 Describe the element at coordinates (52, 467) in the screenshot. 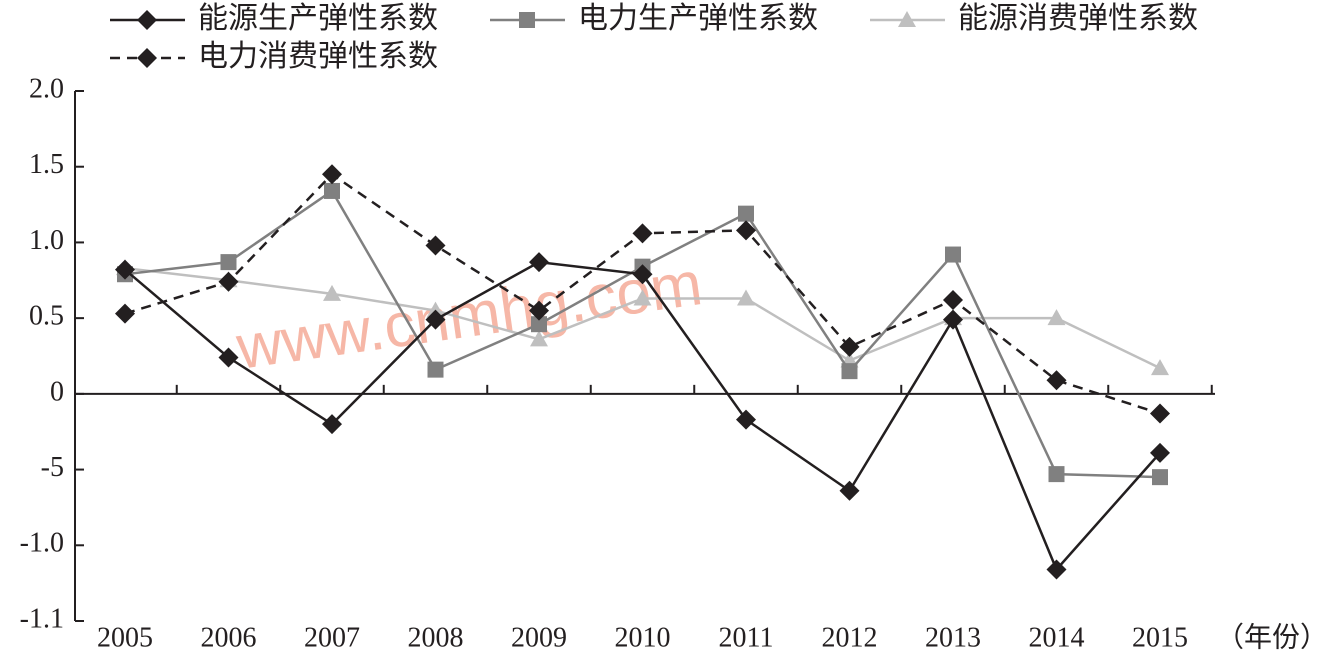

I see `y-tick-label: -5` at that location.